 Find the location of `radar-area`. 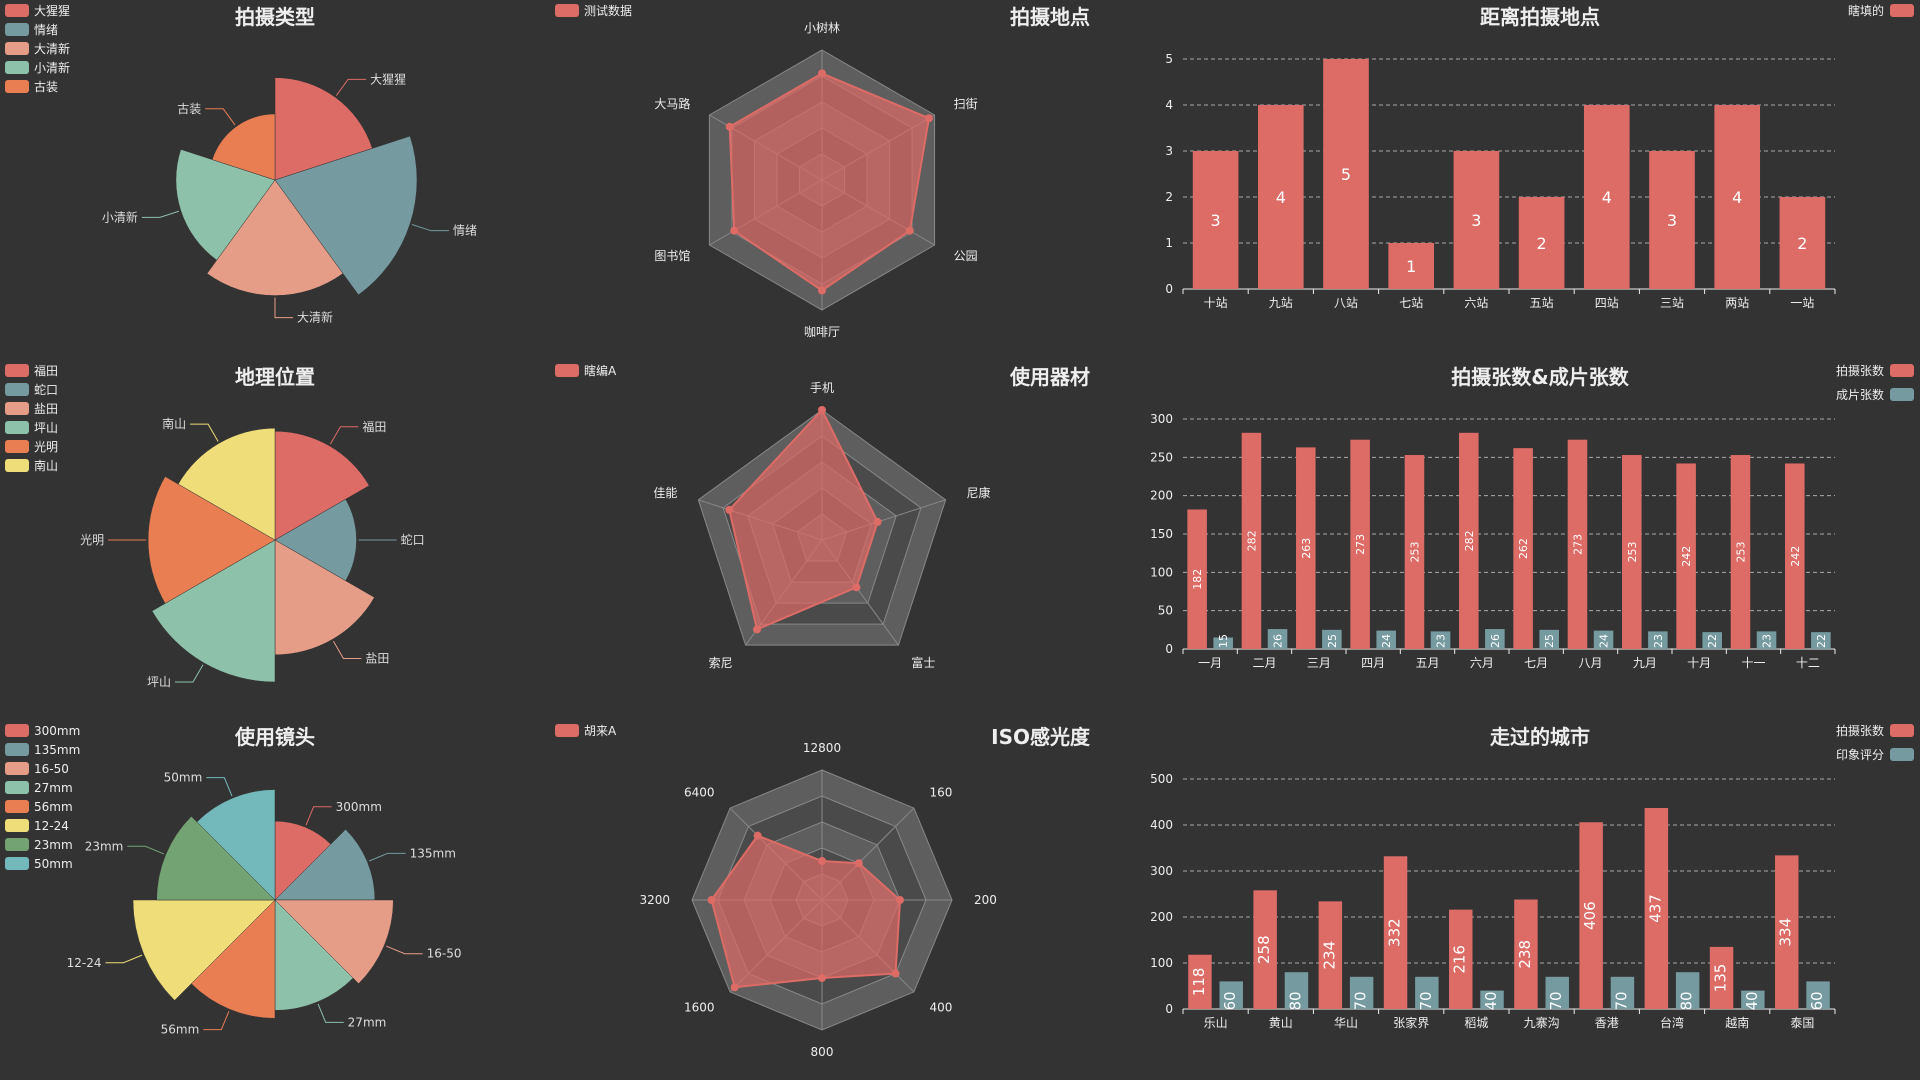

radar-area is located at coordinates (803, 519).